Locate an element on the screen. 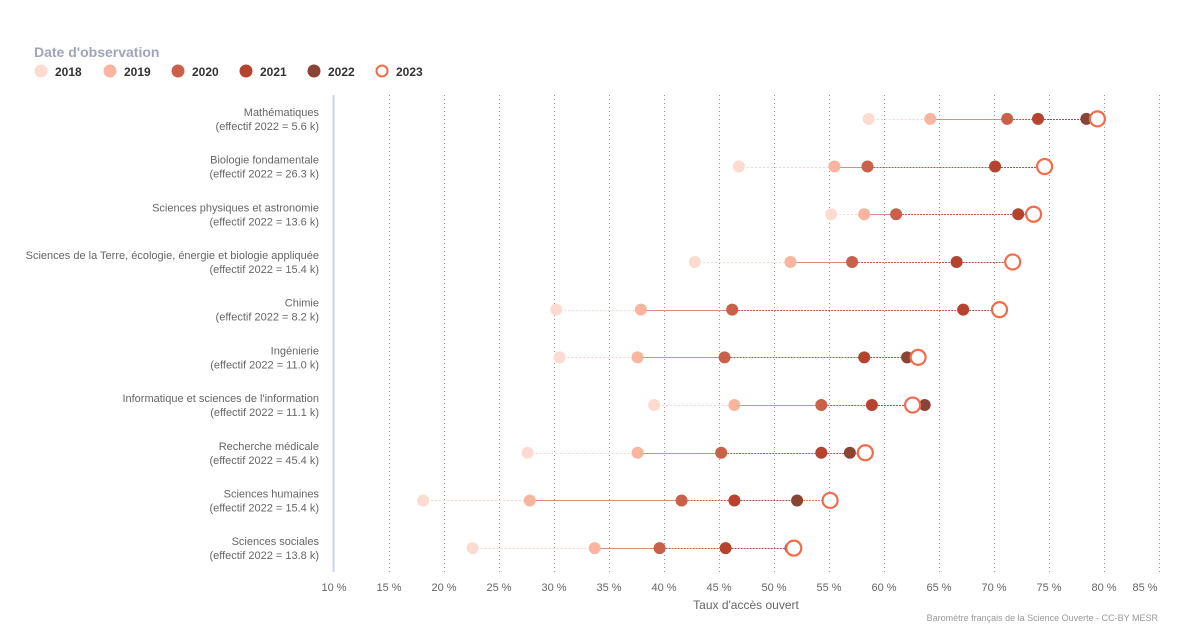 Image resolution: width=1188 pixels, height=635 pixels. x-tick-label: 15 % is located at coordinates (388, 588).